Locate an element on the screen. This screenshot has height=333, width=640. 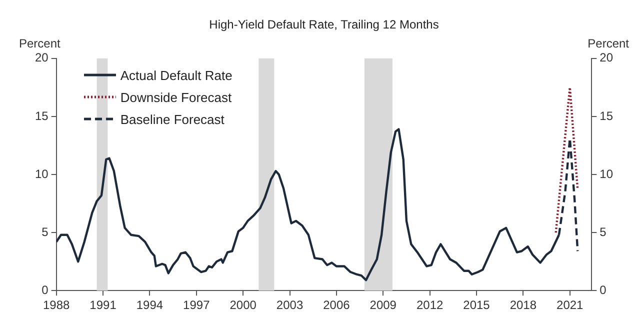
x-tick-label: 2009 is located at coordinates (383, 305).